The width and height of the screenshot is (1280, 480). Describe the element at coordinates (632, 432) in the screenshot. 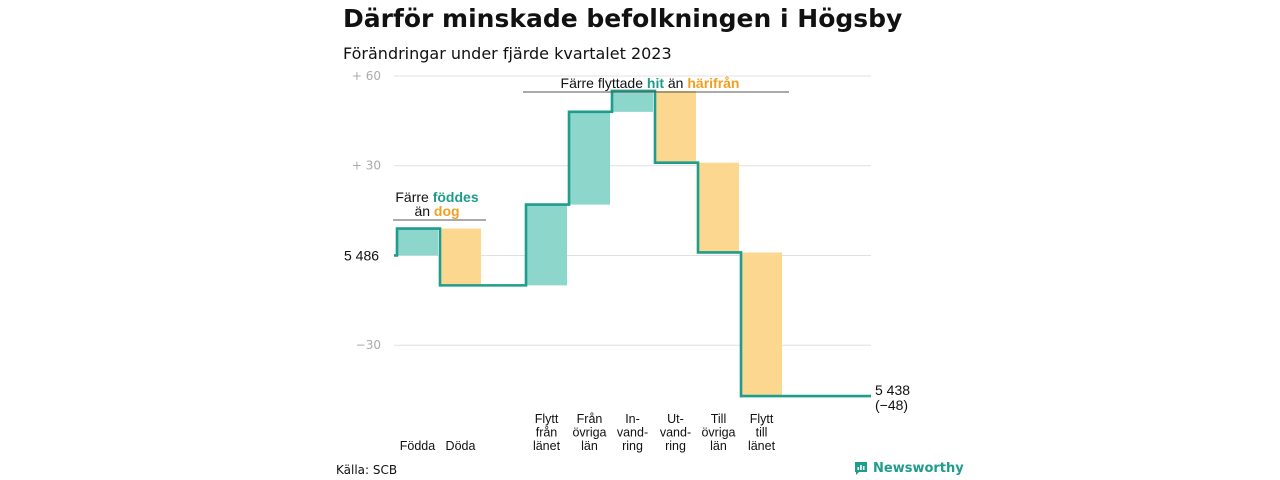

I see `x-category-label: In-vand-ring` at that location.